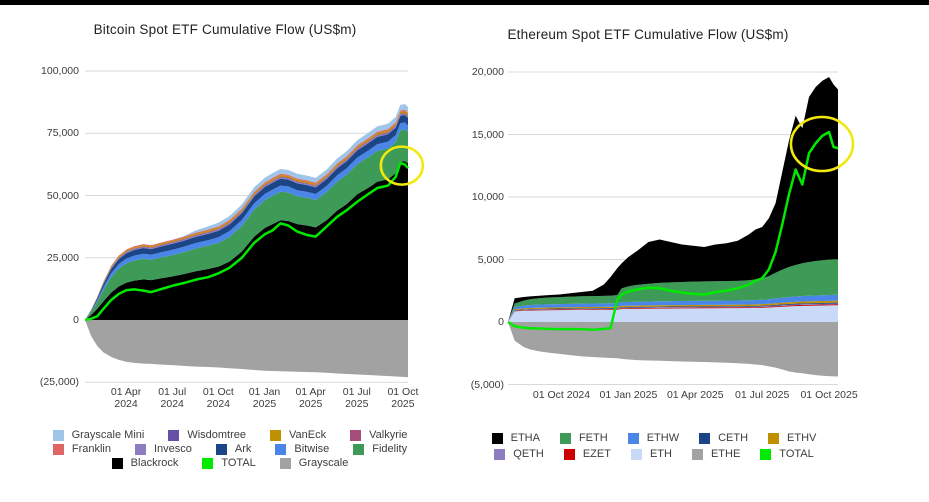  What do you see at coordinates (108, 435) in the screenshot?
I see `legend-label: Grayscale Mini` at bounding box center [108, 435].